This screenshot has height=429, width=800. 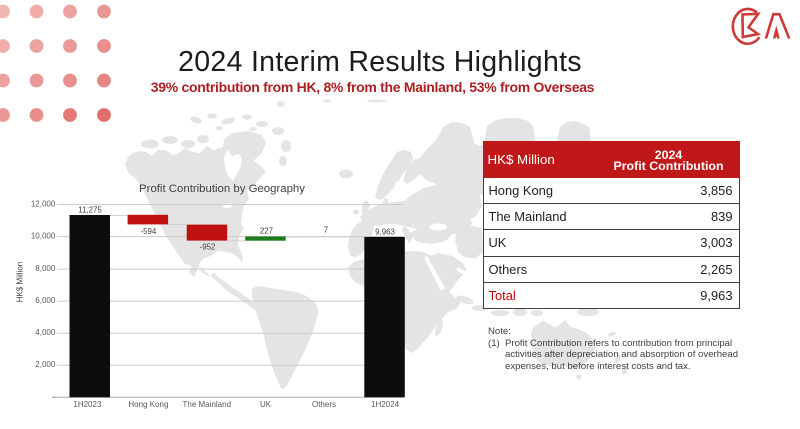 What do you see at coordinates (324, 404) in the screenshot?
I see `svg-text: Others` at bounding box center [324, 404].